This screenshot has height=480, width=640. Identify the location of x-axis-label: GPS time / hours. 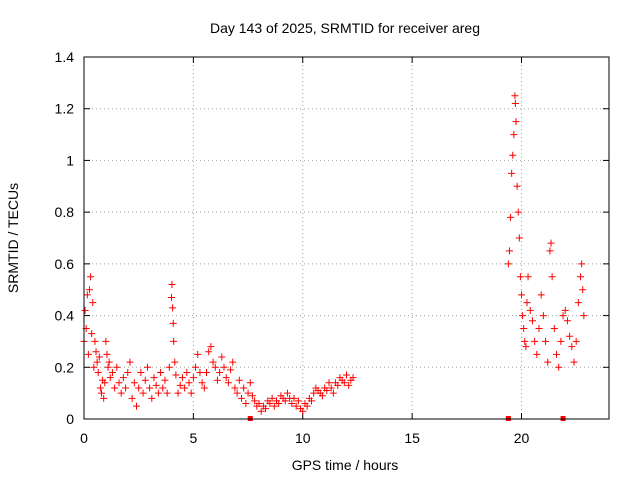
(345, 465).